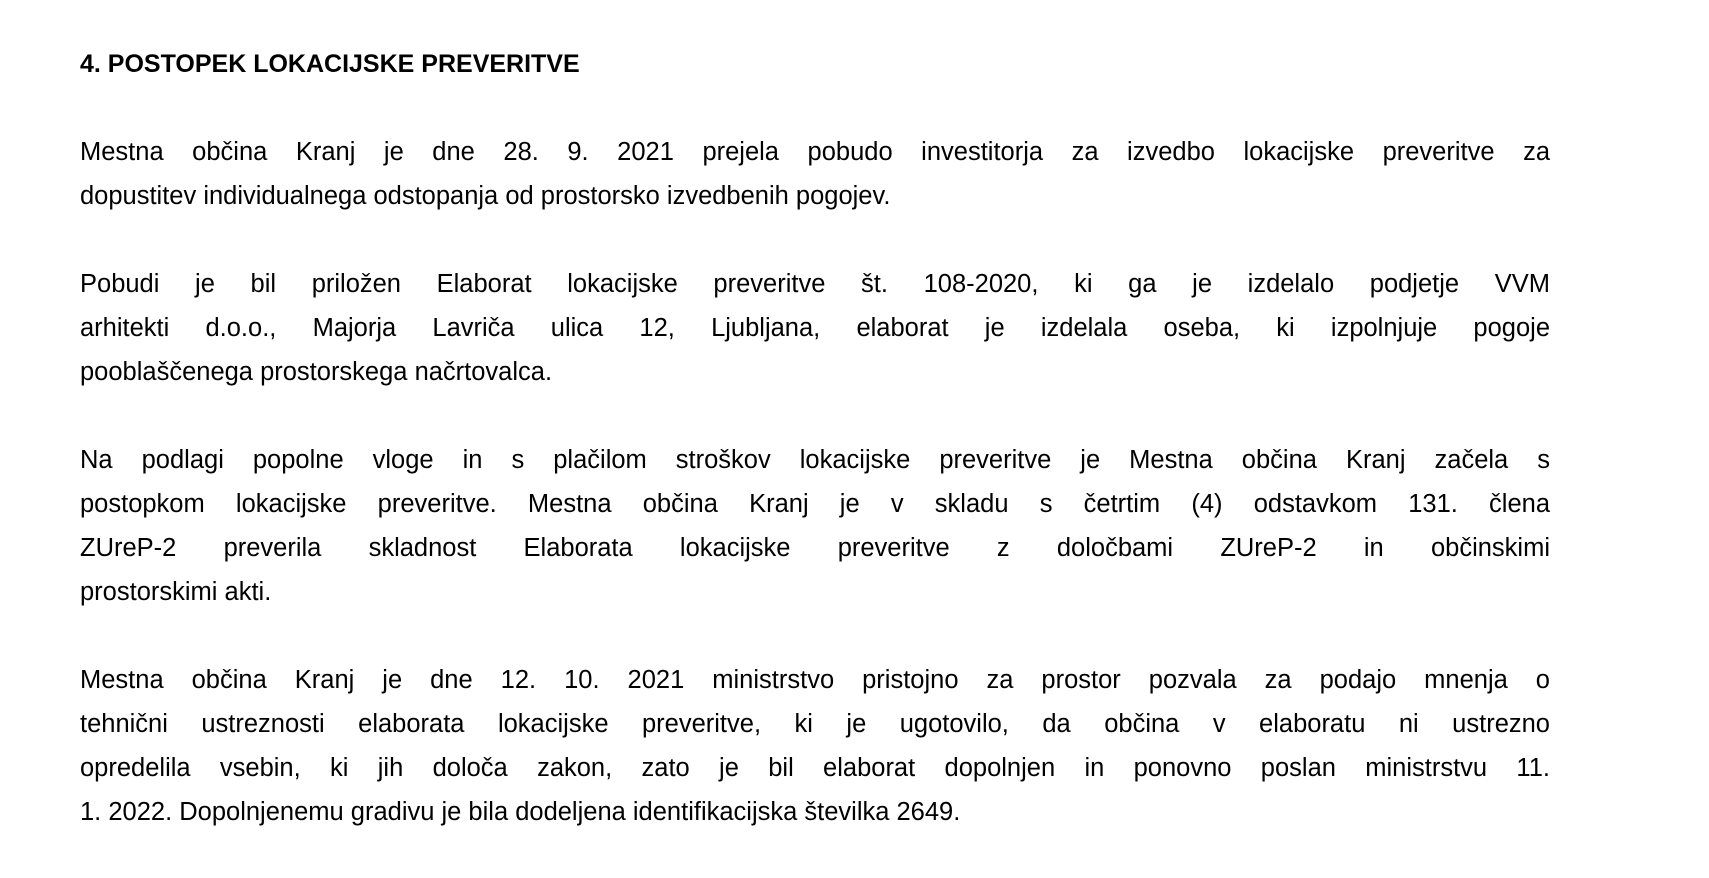 The image size is (1709, 878). What do you see at coordinates (330, 64) in the screenshot?
I see `section-heading: 4. POSTOPEK LOKACIJSKE PREVERITVE` at bounding box center [330, 64].